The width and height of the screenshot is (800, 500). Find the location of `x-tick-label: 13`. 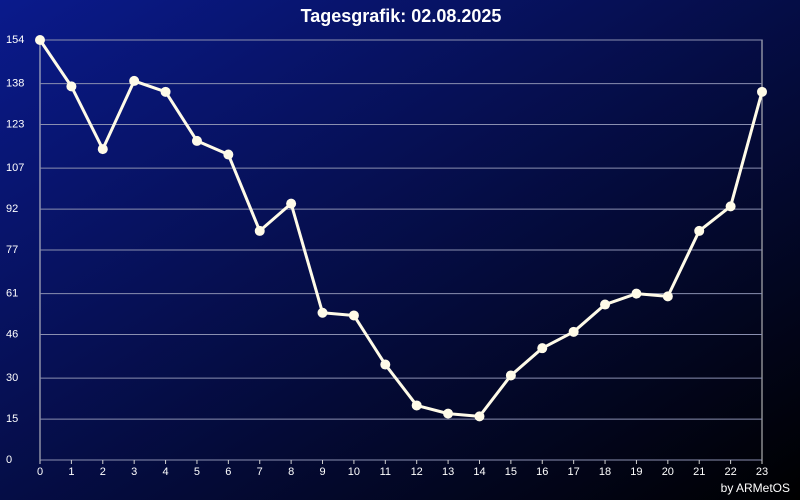

x-tick-label: 13 is located at coordinates (448, 472).